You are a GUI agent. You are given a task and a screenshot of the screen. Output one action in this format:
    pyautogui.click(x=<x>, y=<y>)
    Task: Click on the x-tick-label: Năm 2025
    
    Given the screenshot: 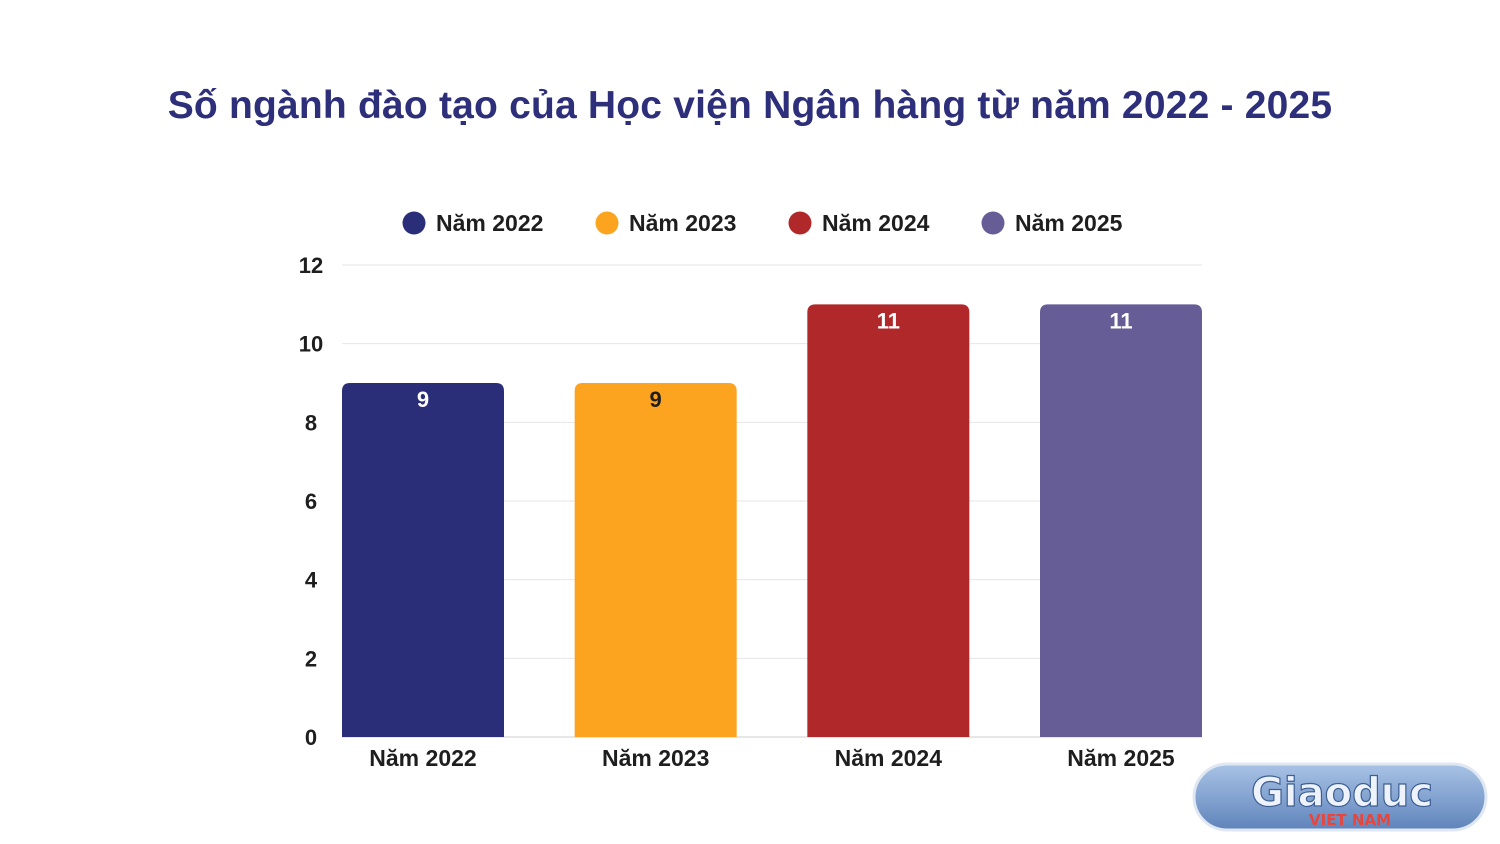 What is the action you would take?
    pyautogui.click(x=1121, y=758)
    